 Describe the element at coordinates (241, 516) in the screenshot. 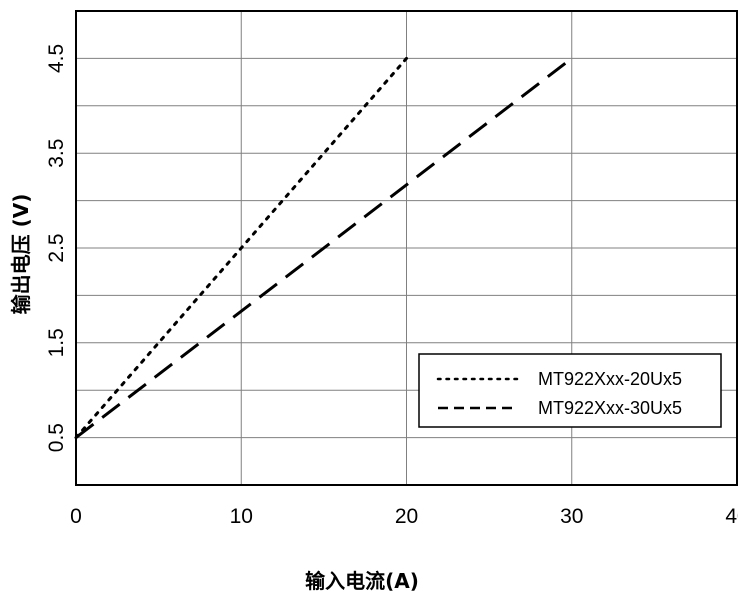

I see `x-tick-label: 10` at that location.